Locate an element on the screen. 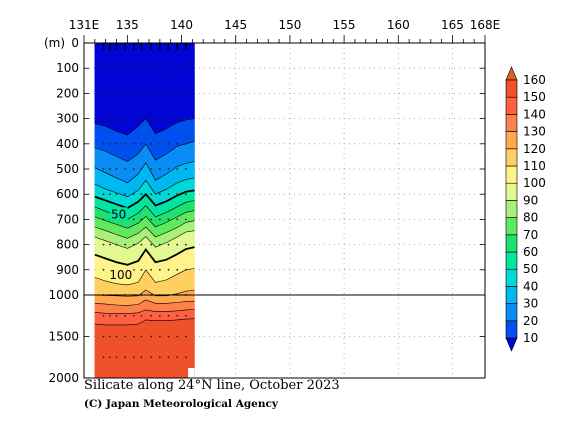 This screenshot has width=570, height=423. y-tick-label: 300 is located at coordinates (67, 119).